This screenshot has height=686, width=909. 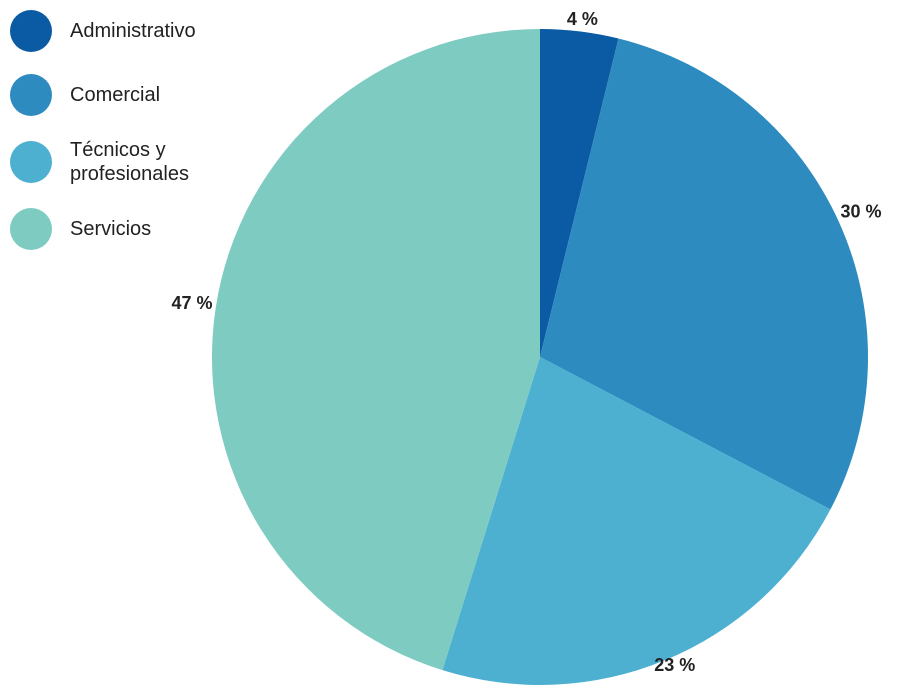 What do you see at coordinates (133, 31) in the screenshot?
I see `legend-label: Administrativo` at bounding box center [133, 31].